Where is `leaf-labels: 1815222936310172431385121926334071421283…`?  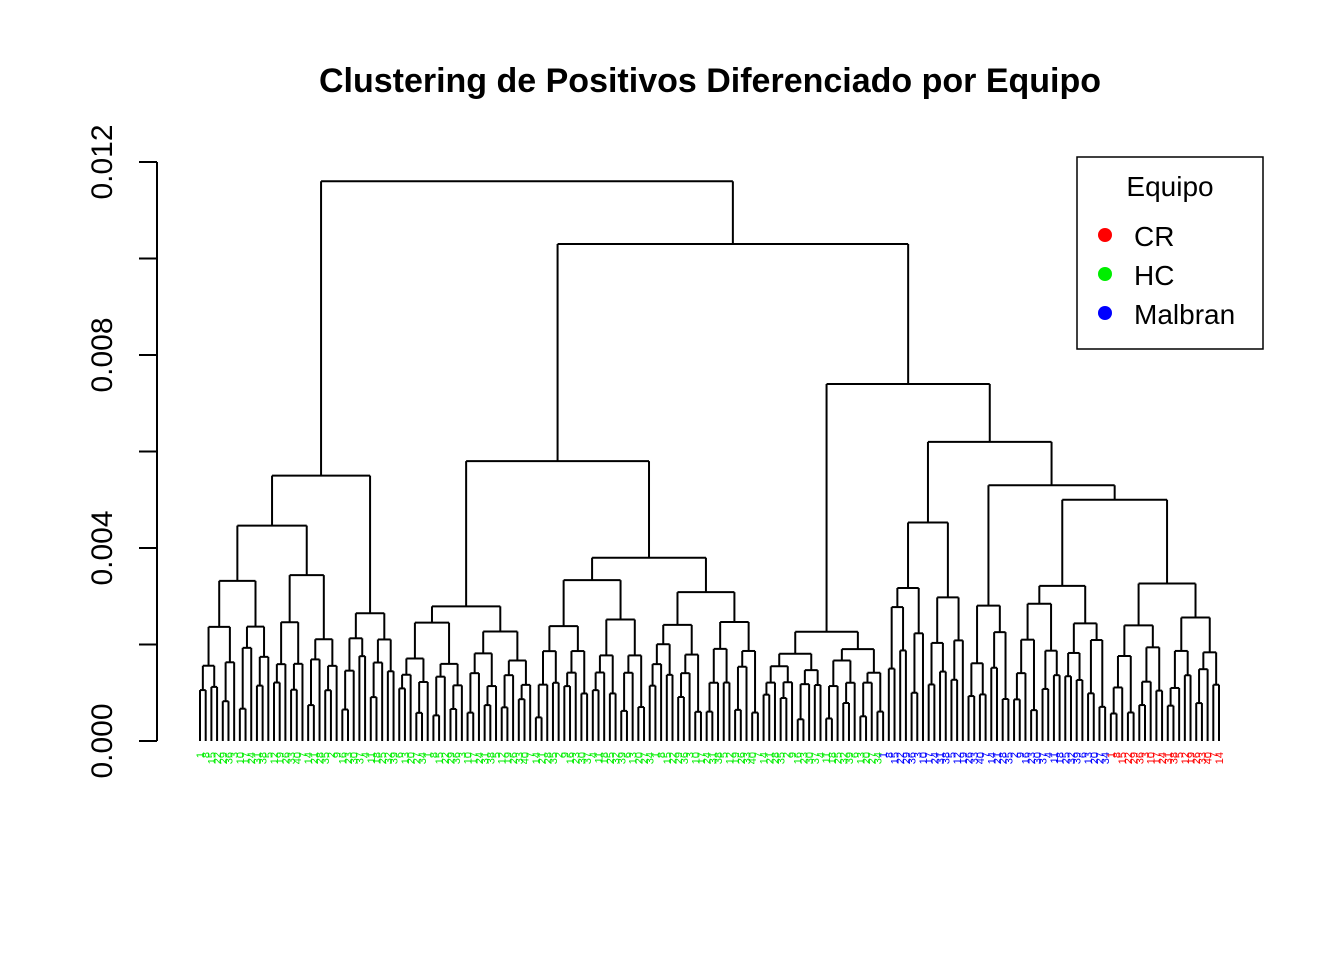
leaf-labels: 1815222936310172431385121926334071421283… is located at coordinates (710, 758).